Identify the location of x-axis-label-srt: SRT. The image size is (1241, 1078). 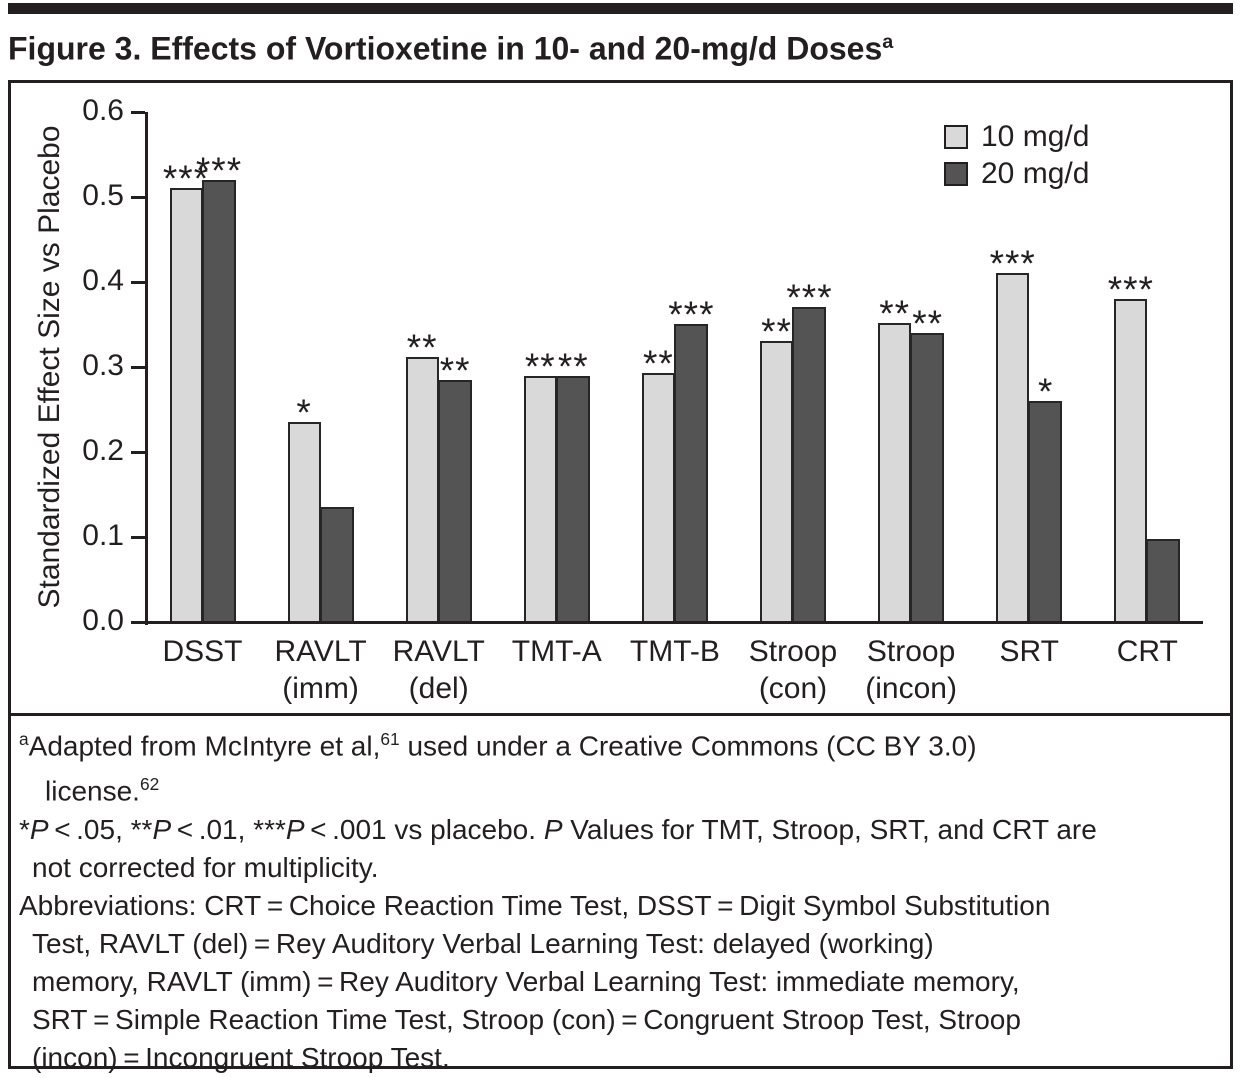
(1029, 651).